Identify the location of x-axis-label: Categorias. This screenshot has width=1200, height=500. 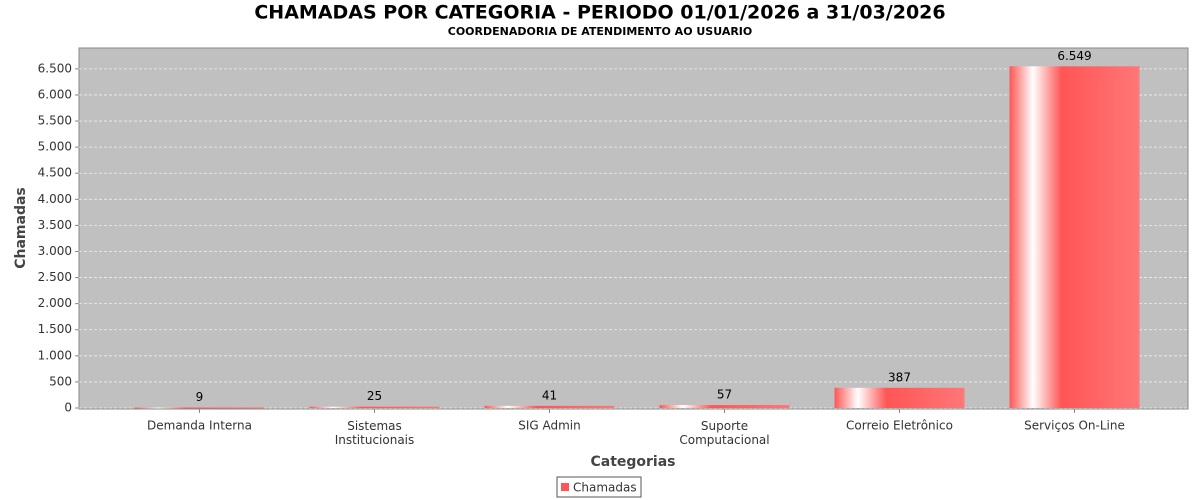
(632, 462).